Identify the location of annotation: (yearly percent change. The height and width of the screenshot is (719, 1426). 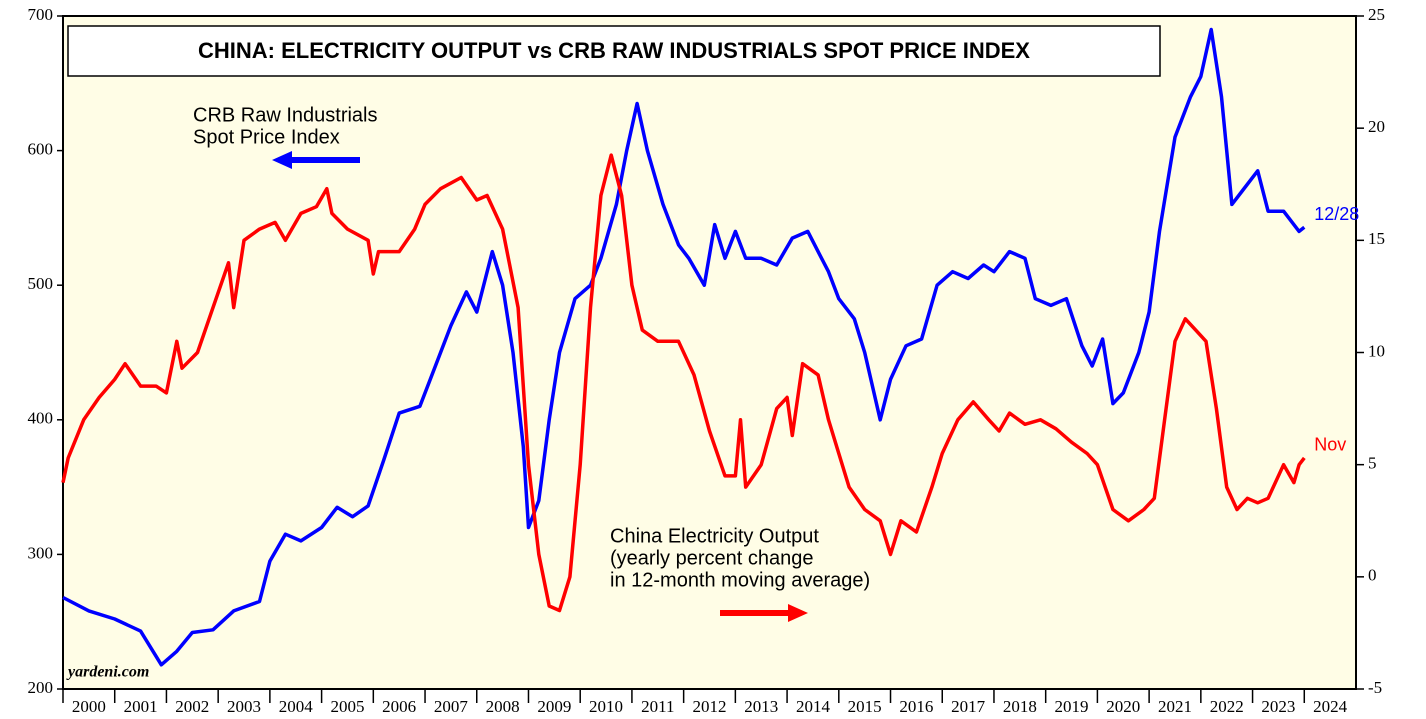
(711, 558).